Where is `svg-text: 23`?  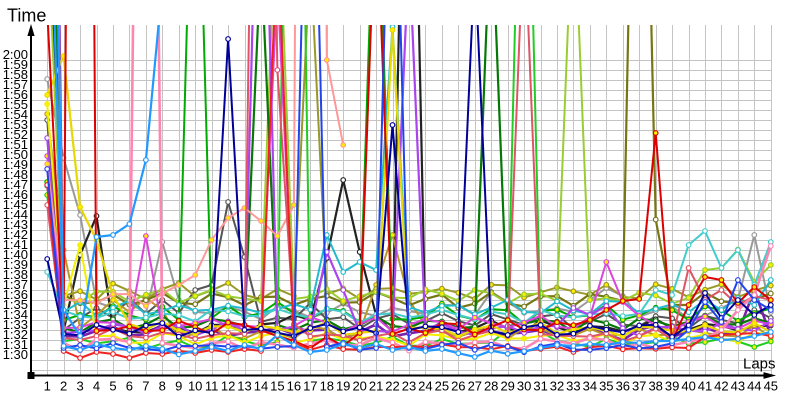
svg-text: 23 is located at coordinates (409, 386).